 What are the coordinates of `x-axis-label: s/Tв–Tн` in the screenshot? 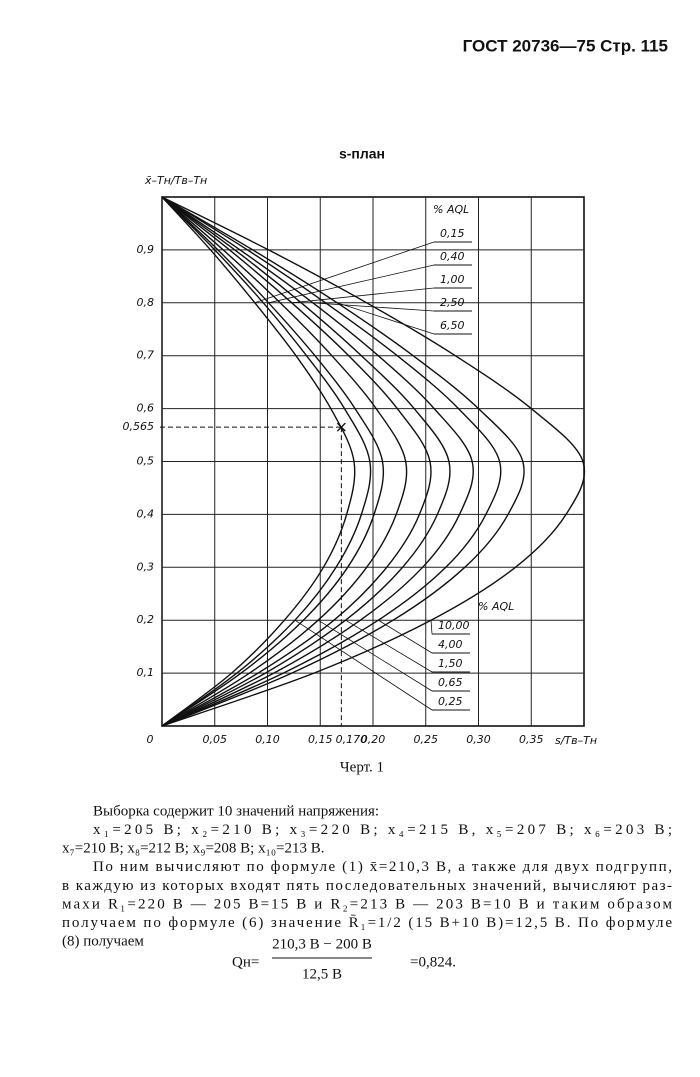 It's located at (576, 740).